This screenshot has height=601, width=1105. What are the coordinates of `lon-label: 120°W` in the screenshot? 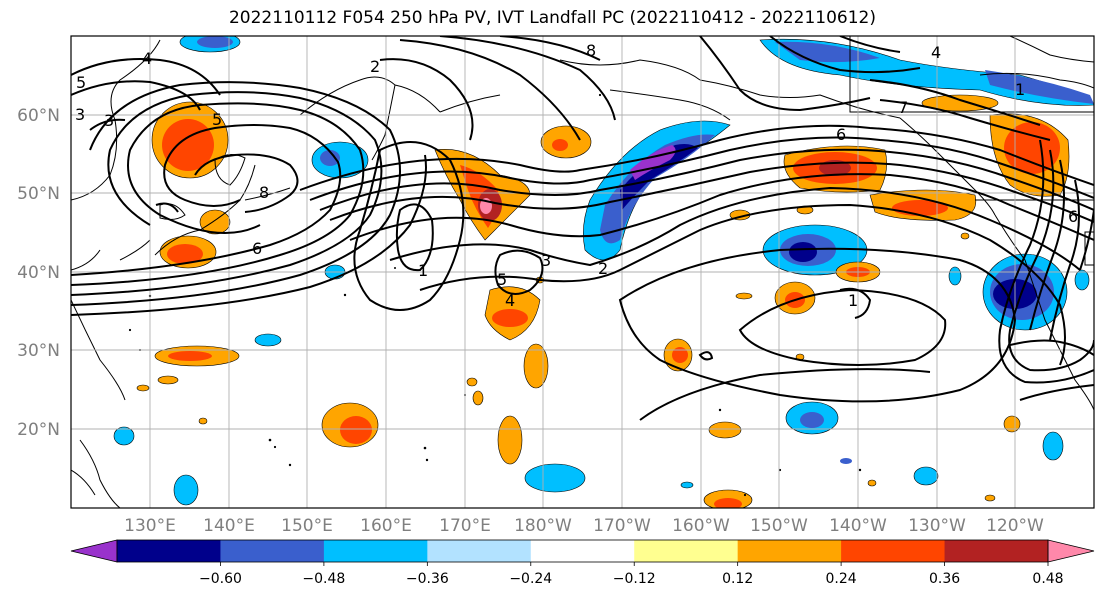 It's located at (1015, 526).